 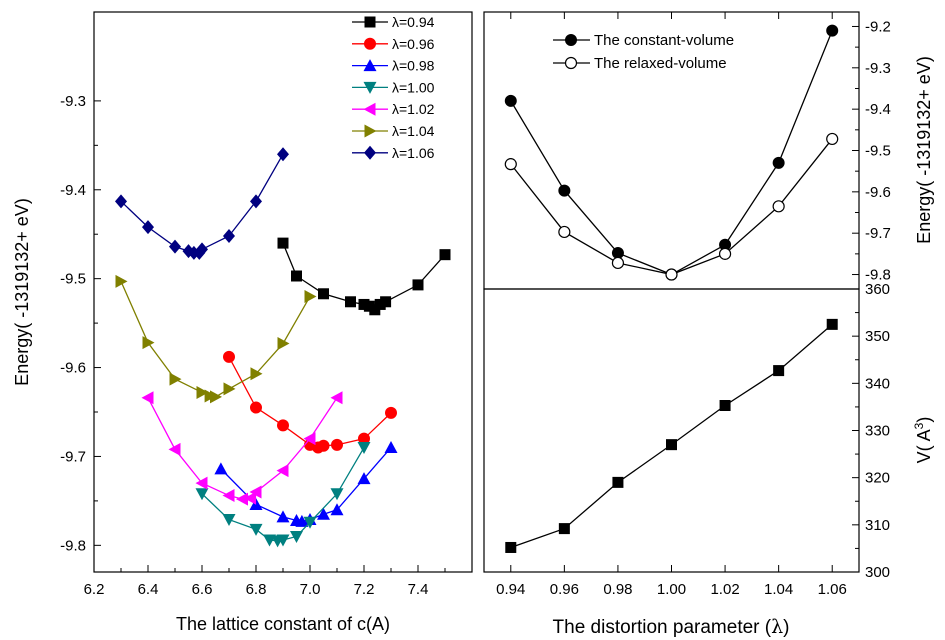 I want to click on left-ytick-label-1: -9.4, so click(x=73, y=190).